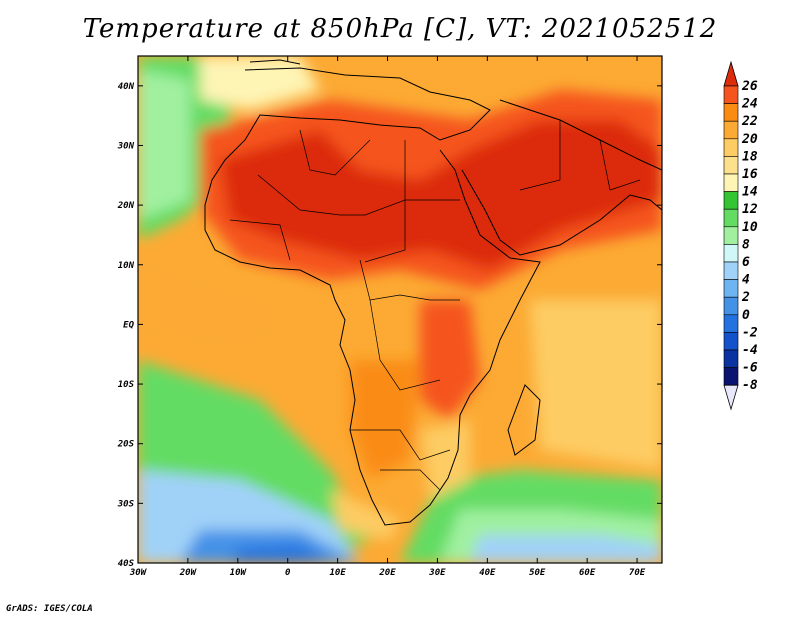 The width and height of the screenshot is (800, 618). Describe the element at coordinates (239, 573) in the screenshot. I see `lon-label: 10W` at that location.